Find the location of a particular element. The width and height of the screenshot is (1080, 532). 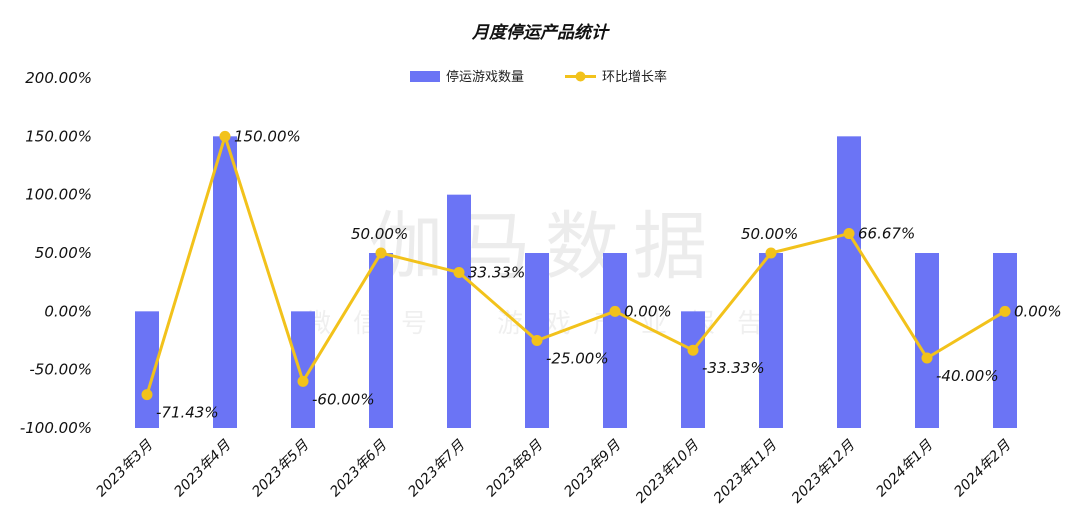

x-tick-label: 2023年10月 is located at coordinates (668, 472).